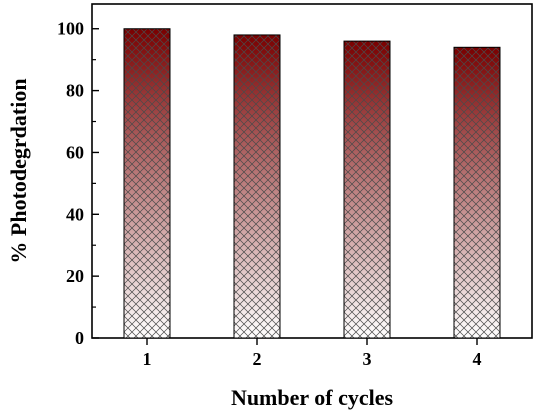  I want to click on x-tick-label: 4, so click(477, 359).